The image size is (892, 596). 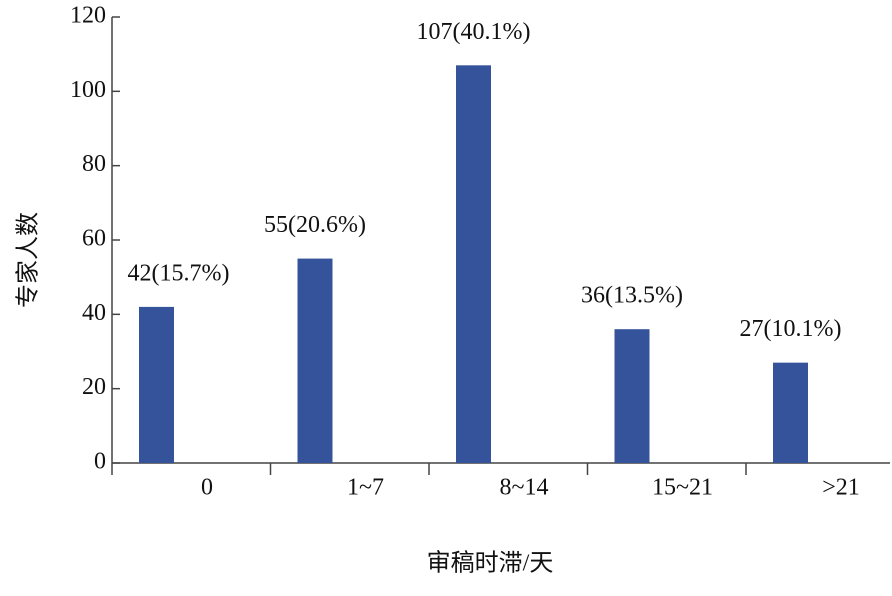 What do you see at coordinates (791, 329) in the screenshot?
I see `data-label: 27(10.1%)` at bounding box center [791, 329].